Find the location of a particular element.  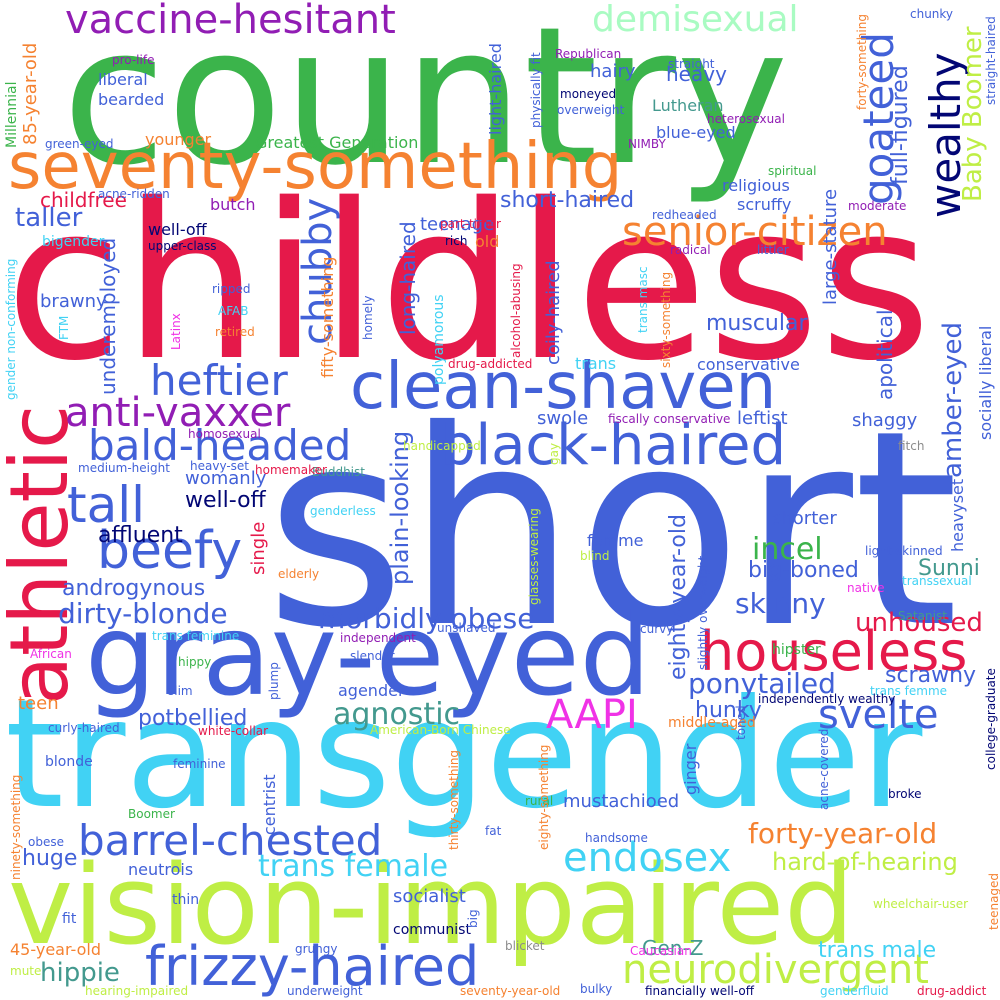

word: drug-addict is located at coordinates (952, 991).